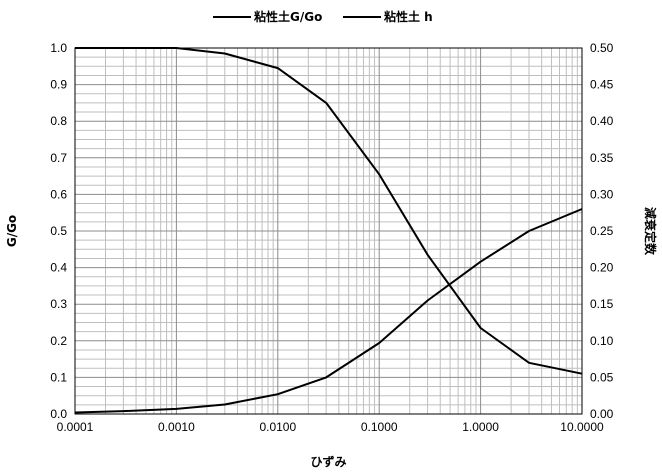  Describe the element at coordinates (602, 341) in the screenshot. I see `y2-tick-label: 0.10` at that location.